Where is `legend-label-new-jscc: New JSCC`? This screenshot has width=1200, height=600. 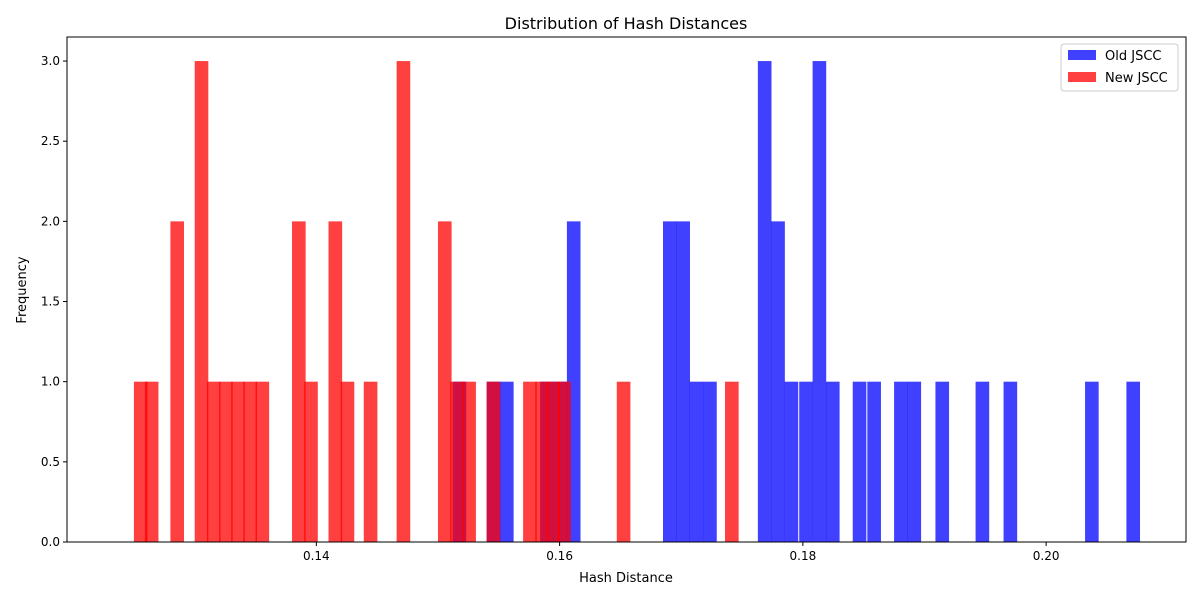 legend-label-new-jscc: New JSCC is located at coordinates (1136, 78).